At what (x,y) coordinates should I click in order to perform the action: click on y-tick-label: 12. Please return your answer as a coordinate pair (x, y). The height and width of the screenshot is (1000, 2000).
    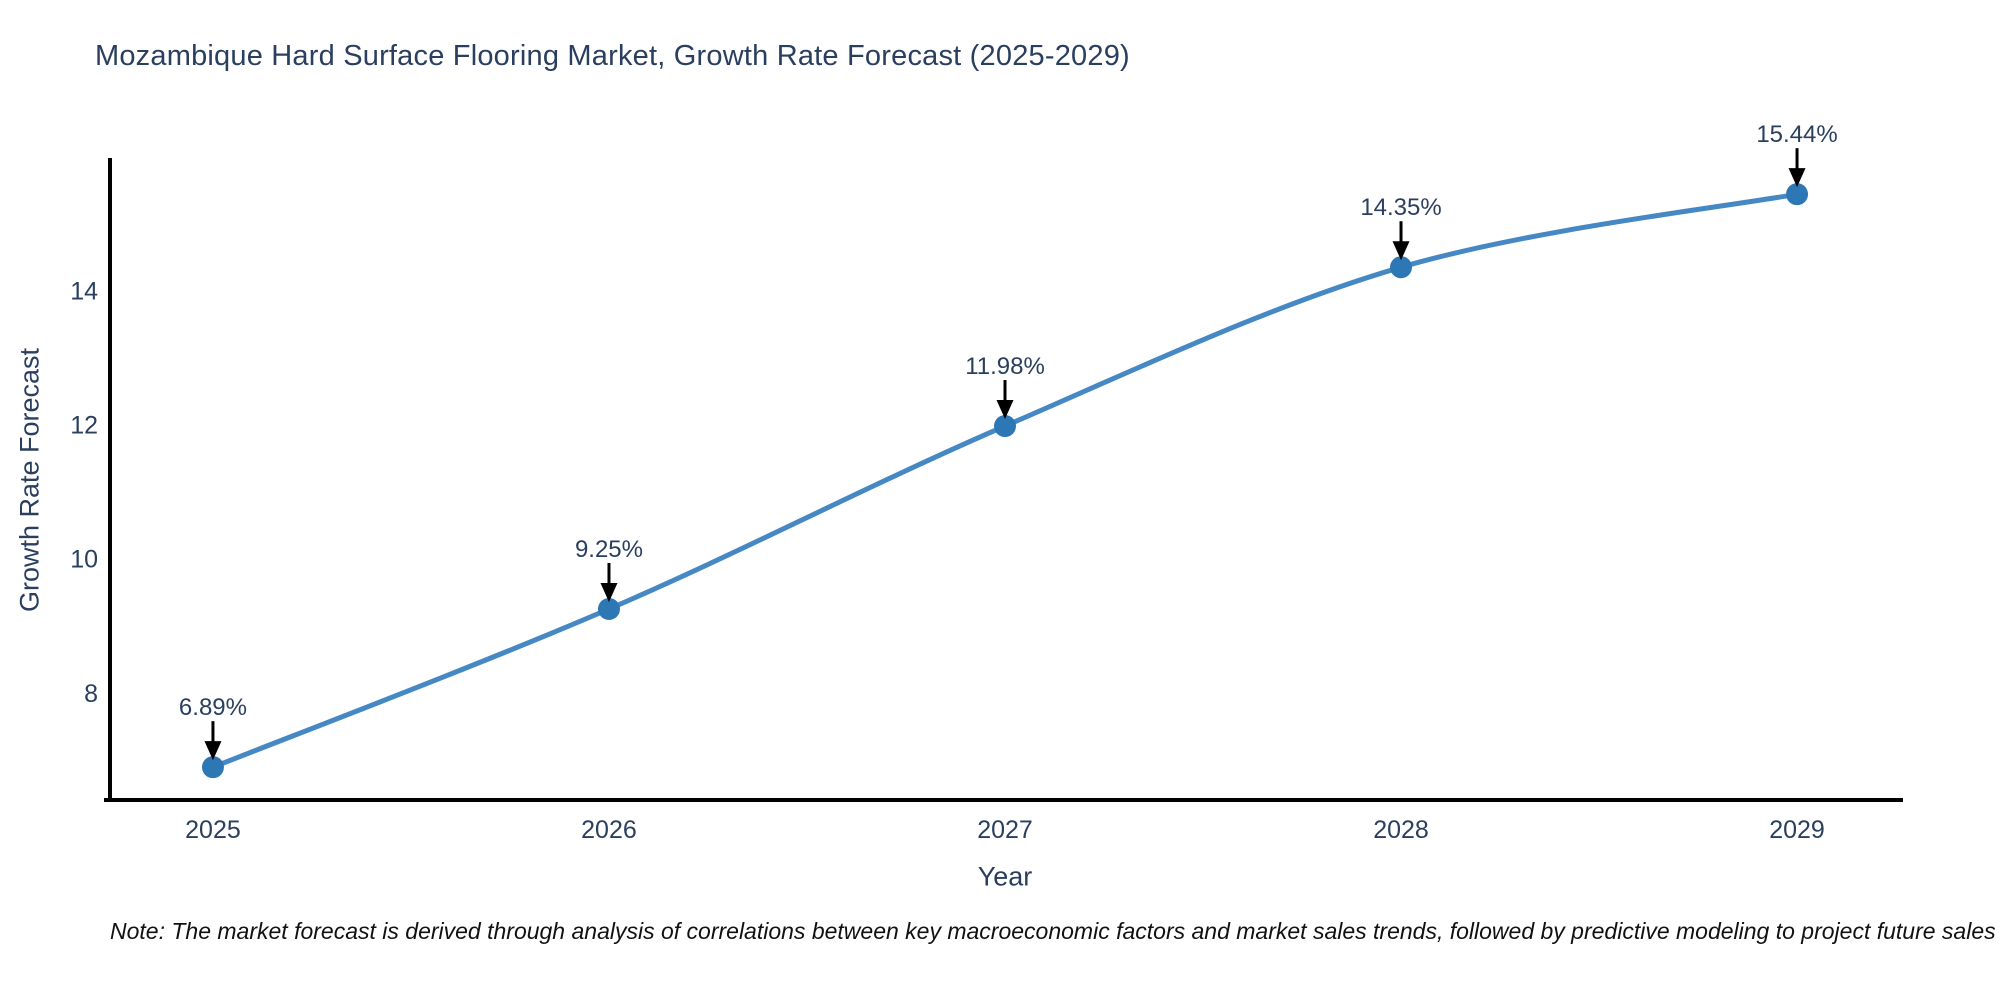
    Looking at the image, I should click on (84, 426).